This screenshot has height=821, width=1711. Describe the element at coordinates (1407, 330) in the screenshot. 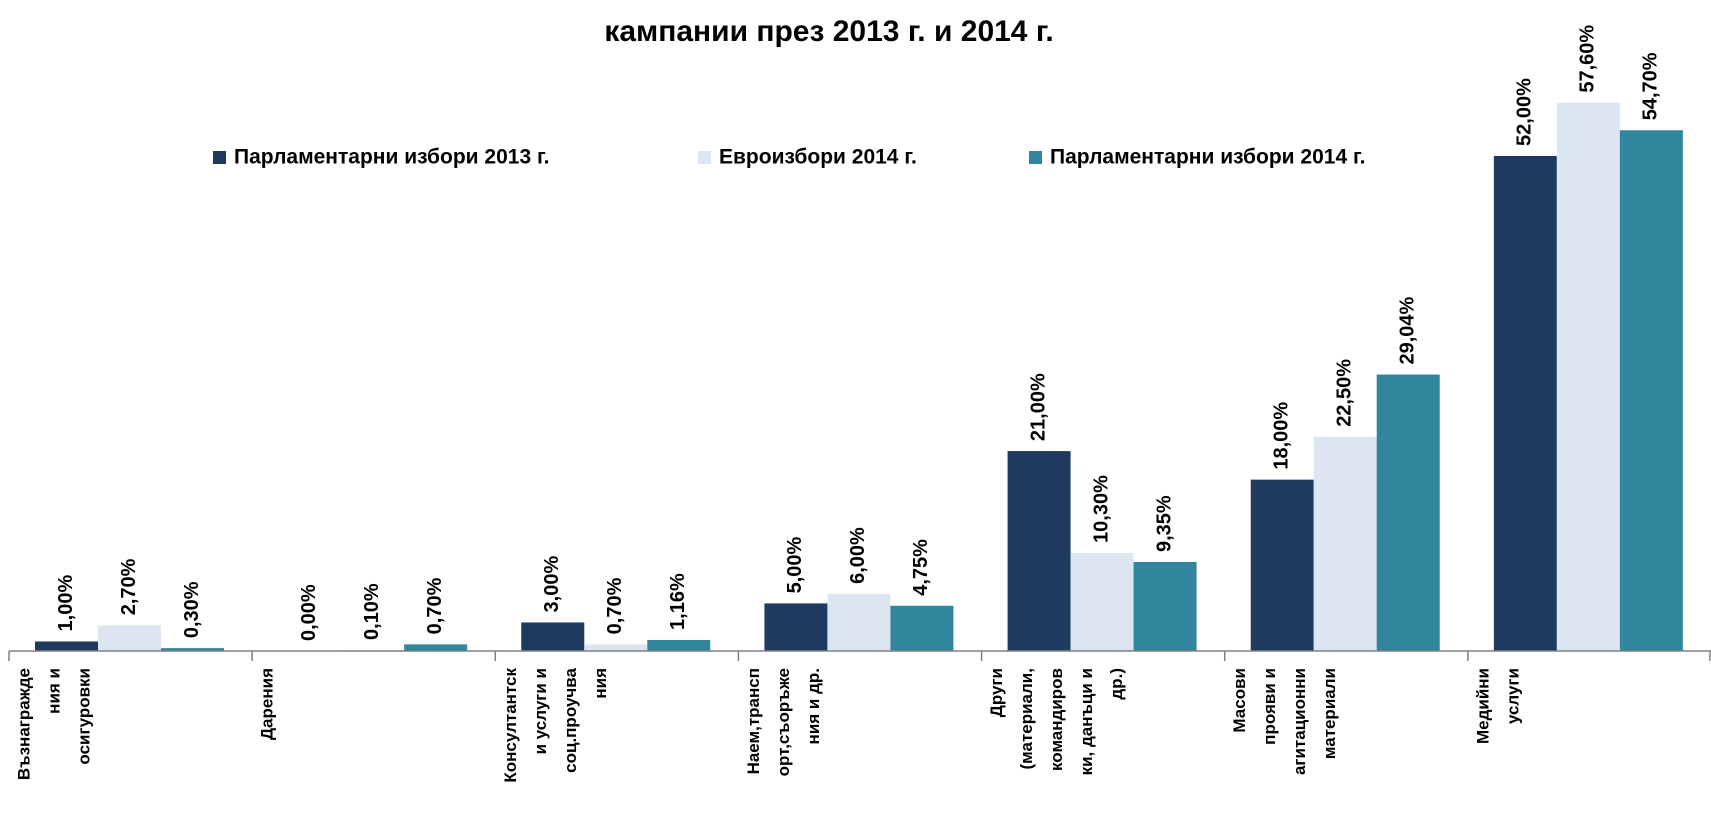

I see `value-label: 29,04%` at that location.